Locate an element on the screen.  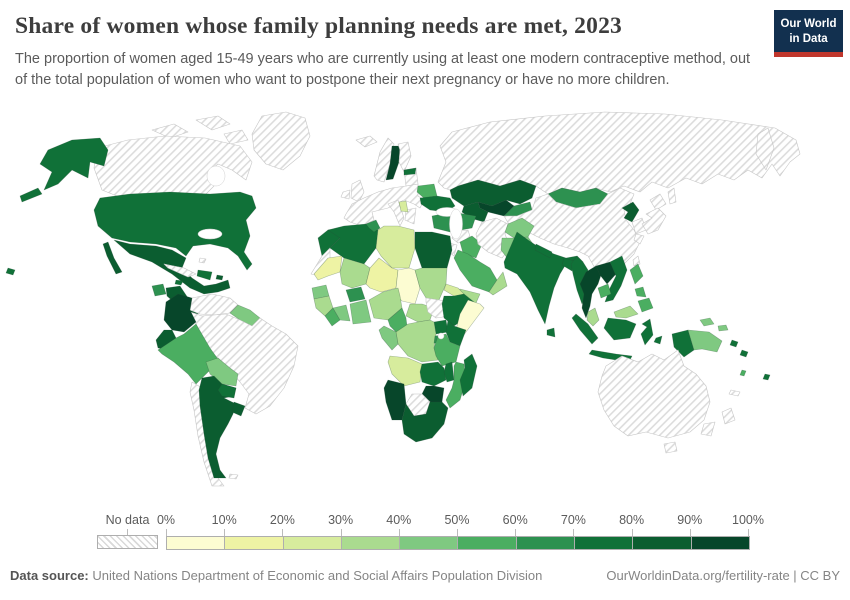
country-belarus is located at coordinates (427, 191).